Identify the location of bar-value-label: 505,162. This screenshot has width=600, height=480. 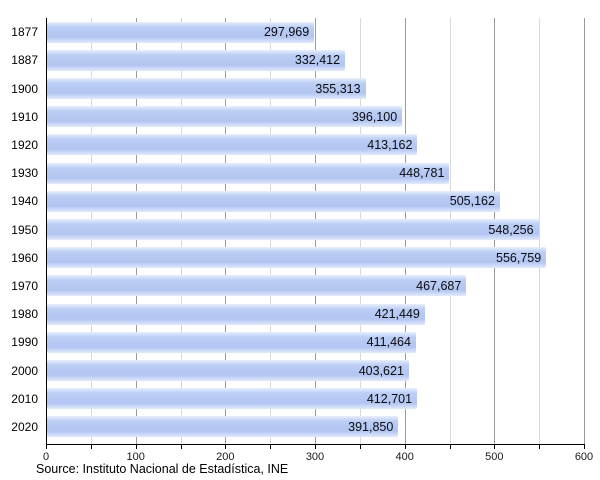
(472, 201).